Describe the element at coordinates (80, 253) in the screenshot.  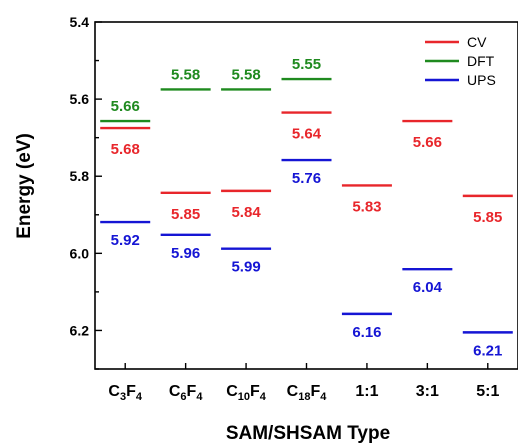
I see `y-tick-label: 6.0` at that location.